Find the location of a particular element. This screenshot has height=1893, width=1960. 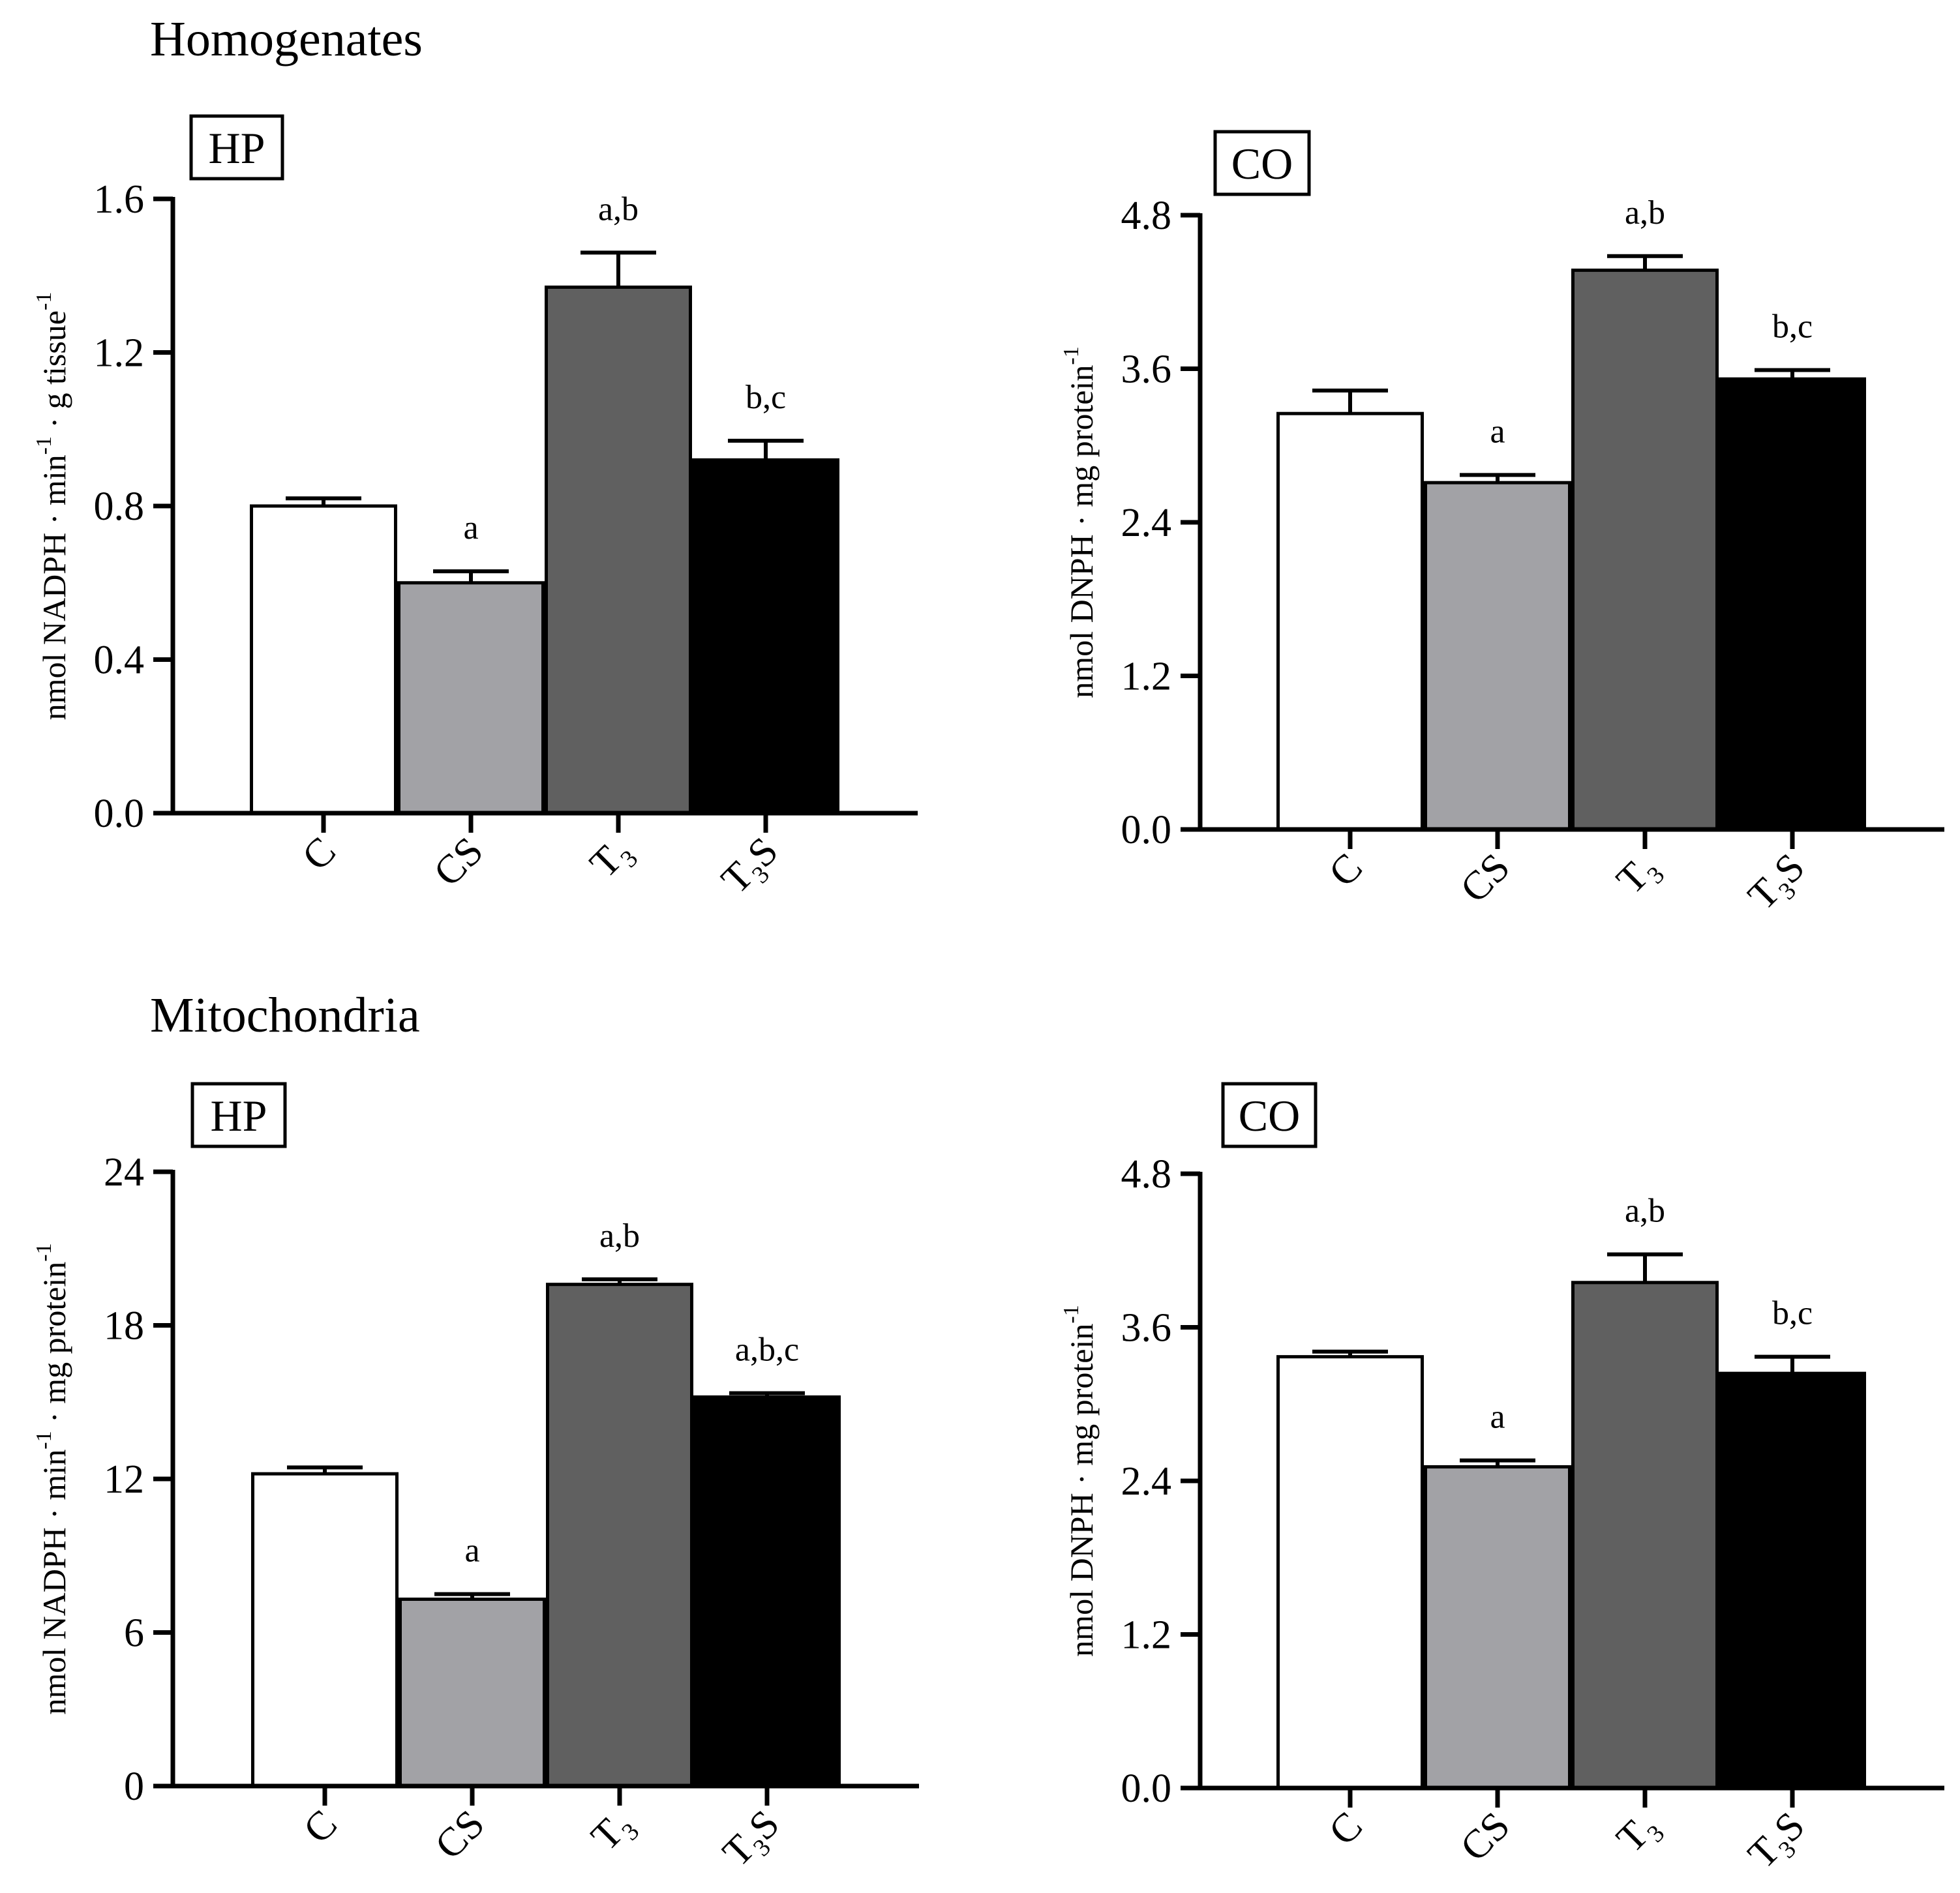

y-tick-label: 18 is located at coordinates (124, 1326).